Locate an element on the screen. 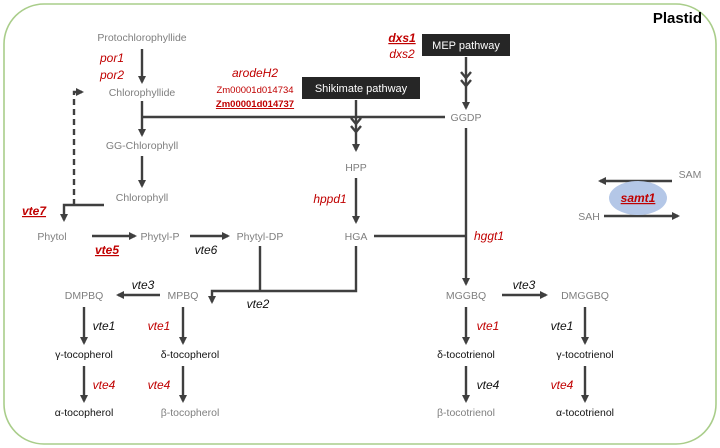 Image resolution: width=720 pixels, height=448 pixels. mep-pathway-box is located at coordinates (466, 45).